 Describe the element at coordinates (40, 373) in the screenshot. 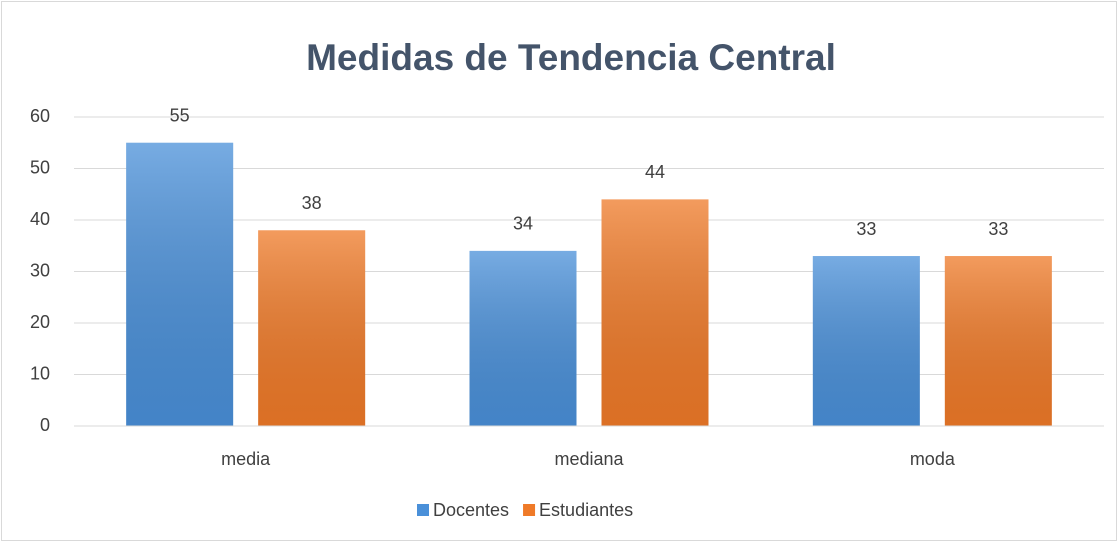

I see `y-tick-label: 10` at that location.